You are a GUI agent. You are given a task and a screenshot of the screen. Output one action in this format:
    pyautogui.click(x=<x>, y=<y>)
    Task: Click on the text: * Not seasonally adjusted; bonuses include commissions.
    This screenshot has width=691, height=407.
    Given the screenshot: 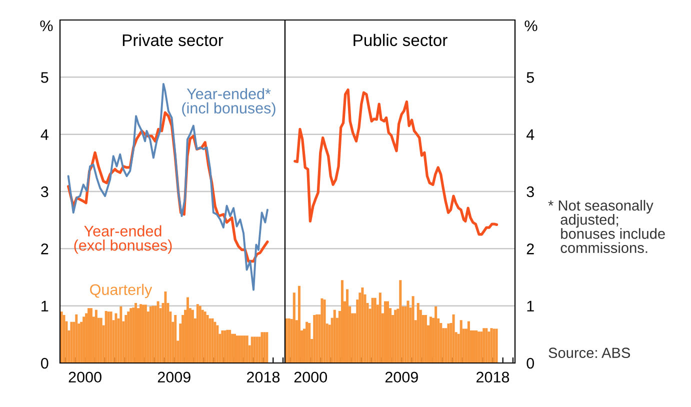 What is the action you would take?
    pyautogui.click(x=606, y=227)
    